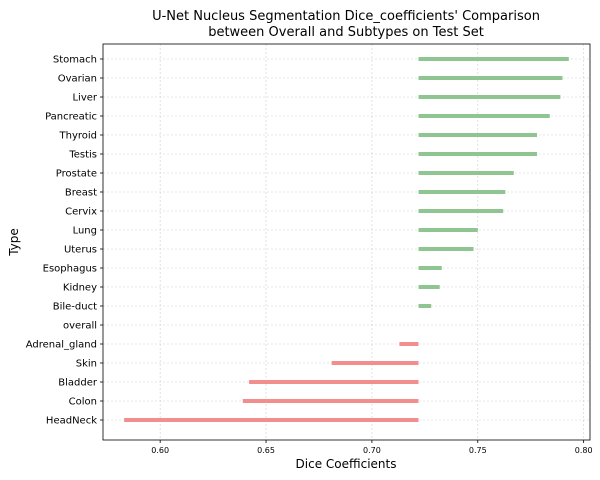 The width and height of the screenshot is (600, 480). What do you see at coordinates (80, 326) in the screenshot?
I see `y-tick-label: overall` at bounding box center [80, 326].